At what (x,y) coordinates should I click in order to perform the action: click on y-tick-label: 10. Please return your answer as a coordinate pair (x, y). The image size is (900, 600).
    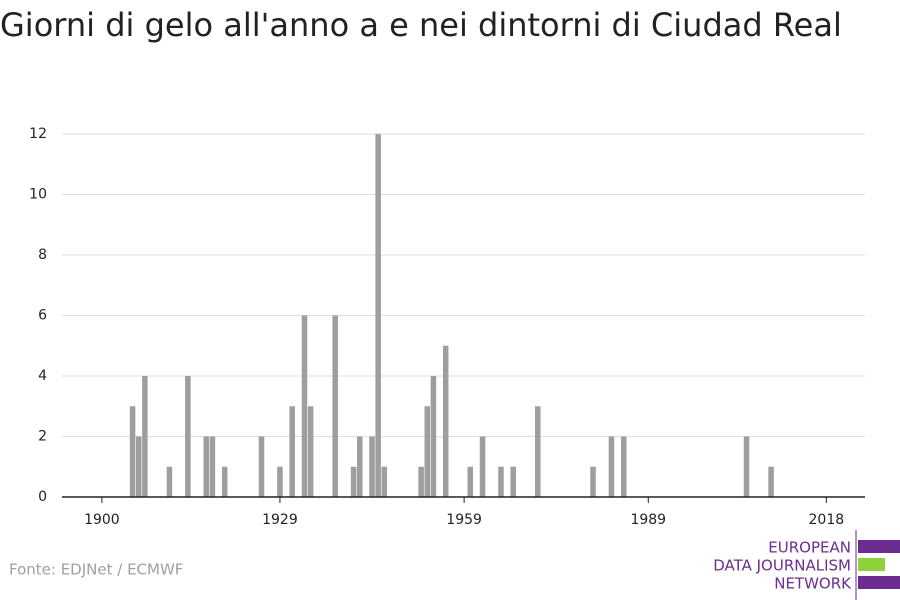
    Looking at the image, I should click on (38, 195).